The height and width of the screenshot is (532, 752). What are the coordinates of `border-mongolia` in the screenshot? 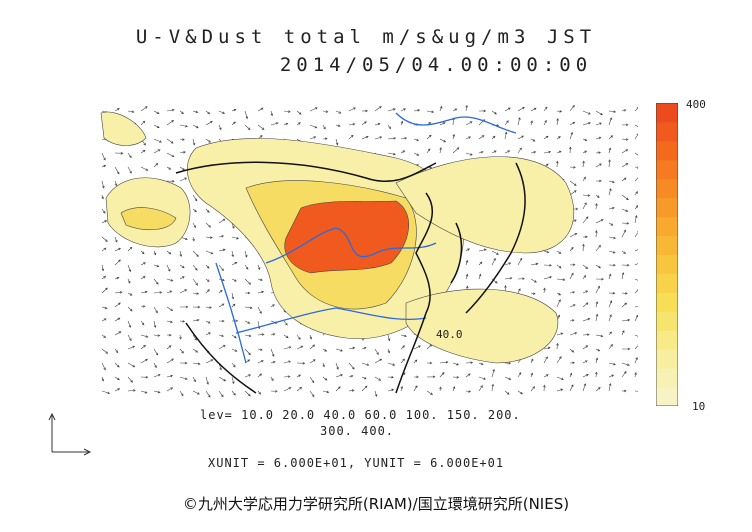 It's located at (306, 172).